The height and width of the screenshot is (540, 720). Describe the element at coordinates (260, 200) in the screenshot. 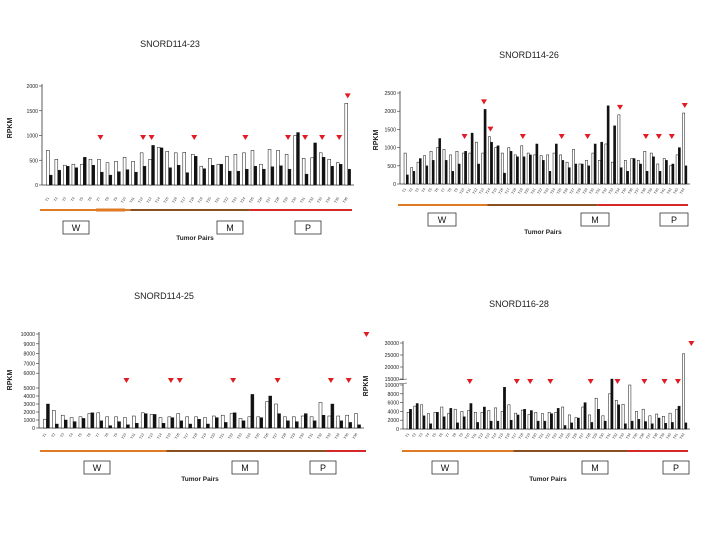

I see `x-tick-label: T26` at that location.